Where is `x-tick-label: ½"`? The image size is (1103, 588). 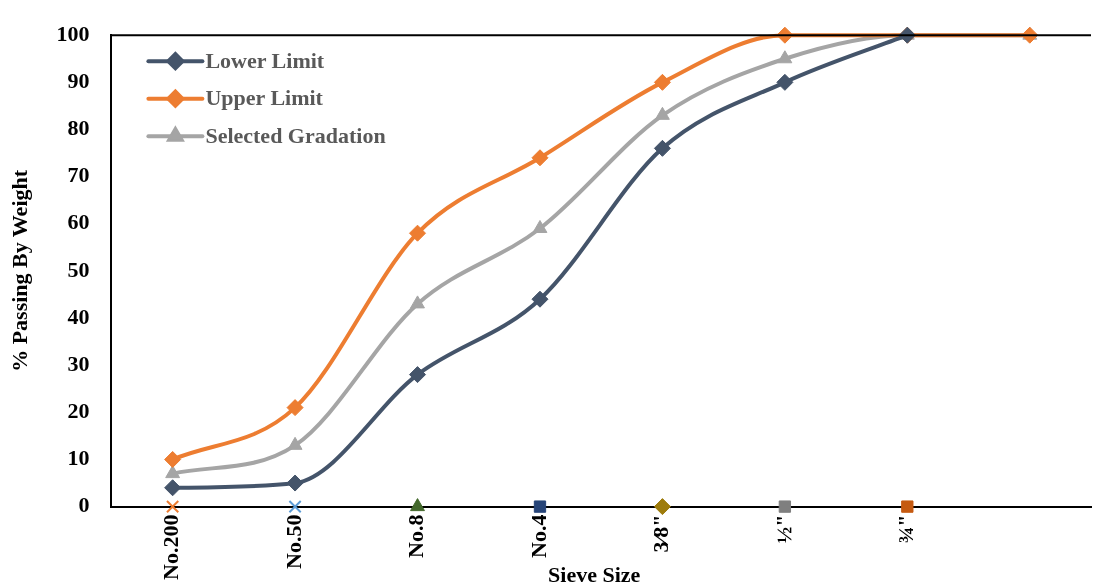
x-tick-label: ½" is located at coordinates (783, 529).